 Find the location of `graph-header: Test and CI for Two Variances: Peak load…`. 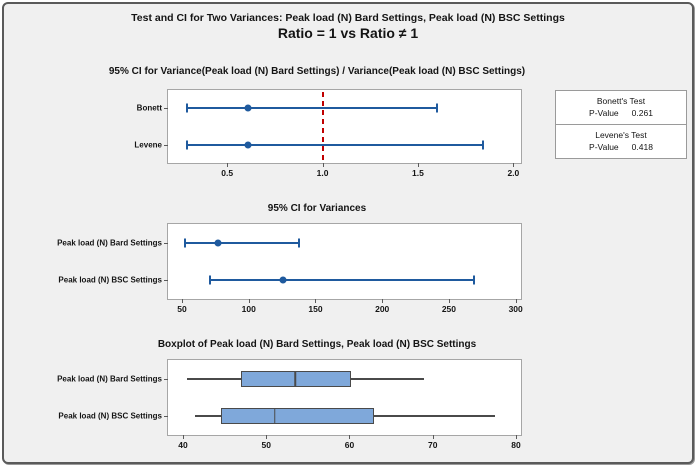

graph-header: Test and CI for Two Variances: Peak load… is located at coordinates (348, 26).